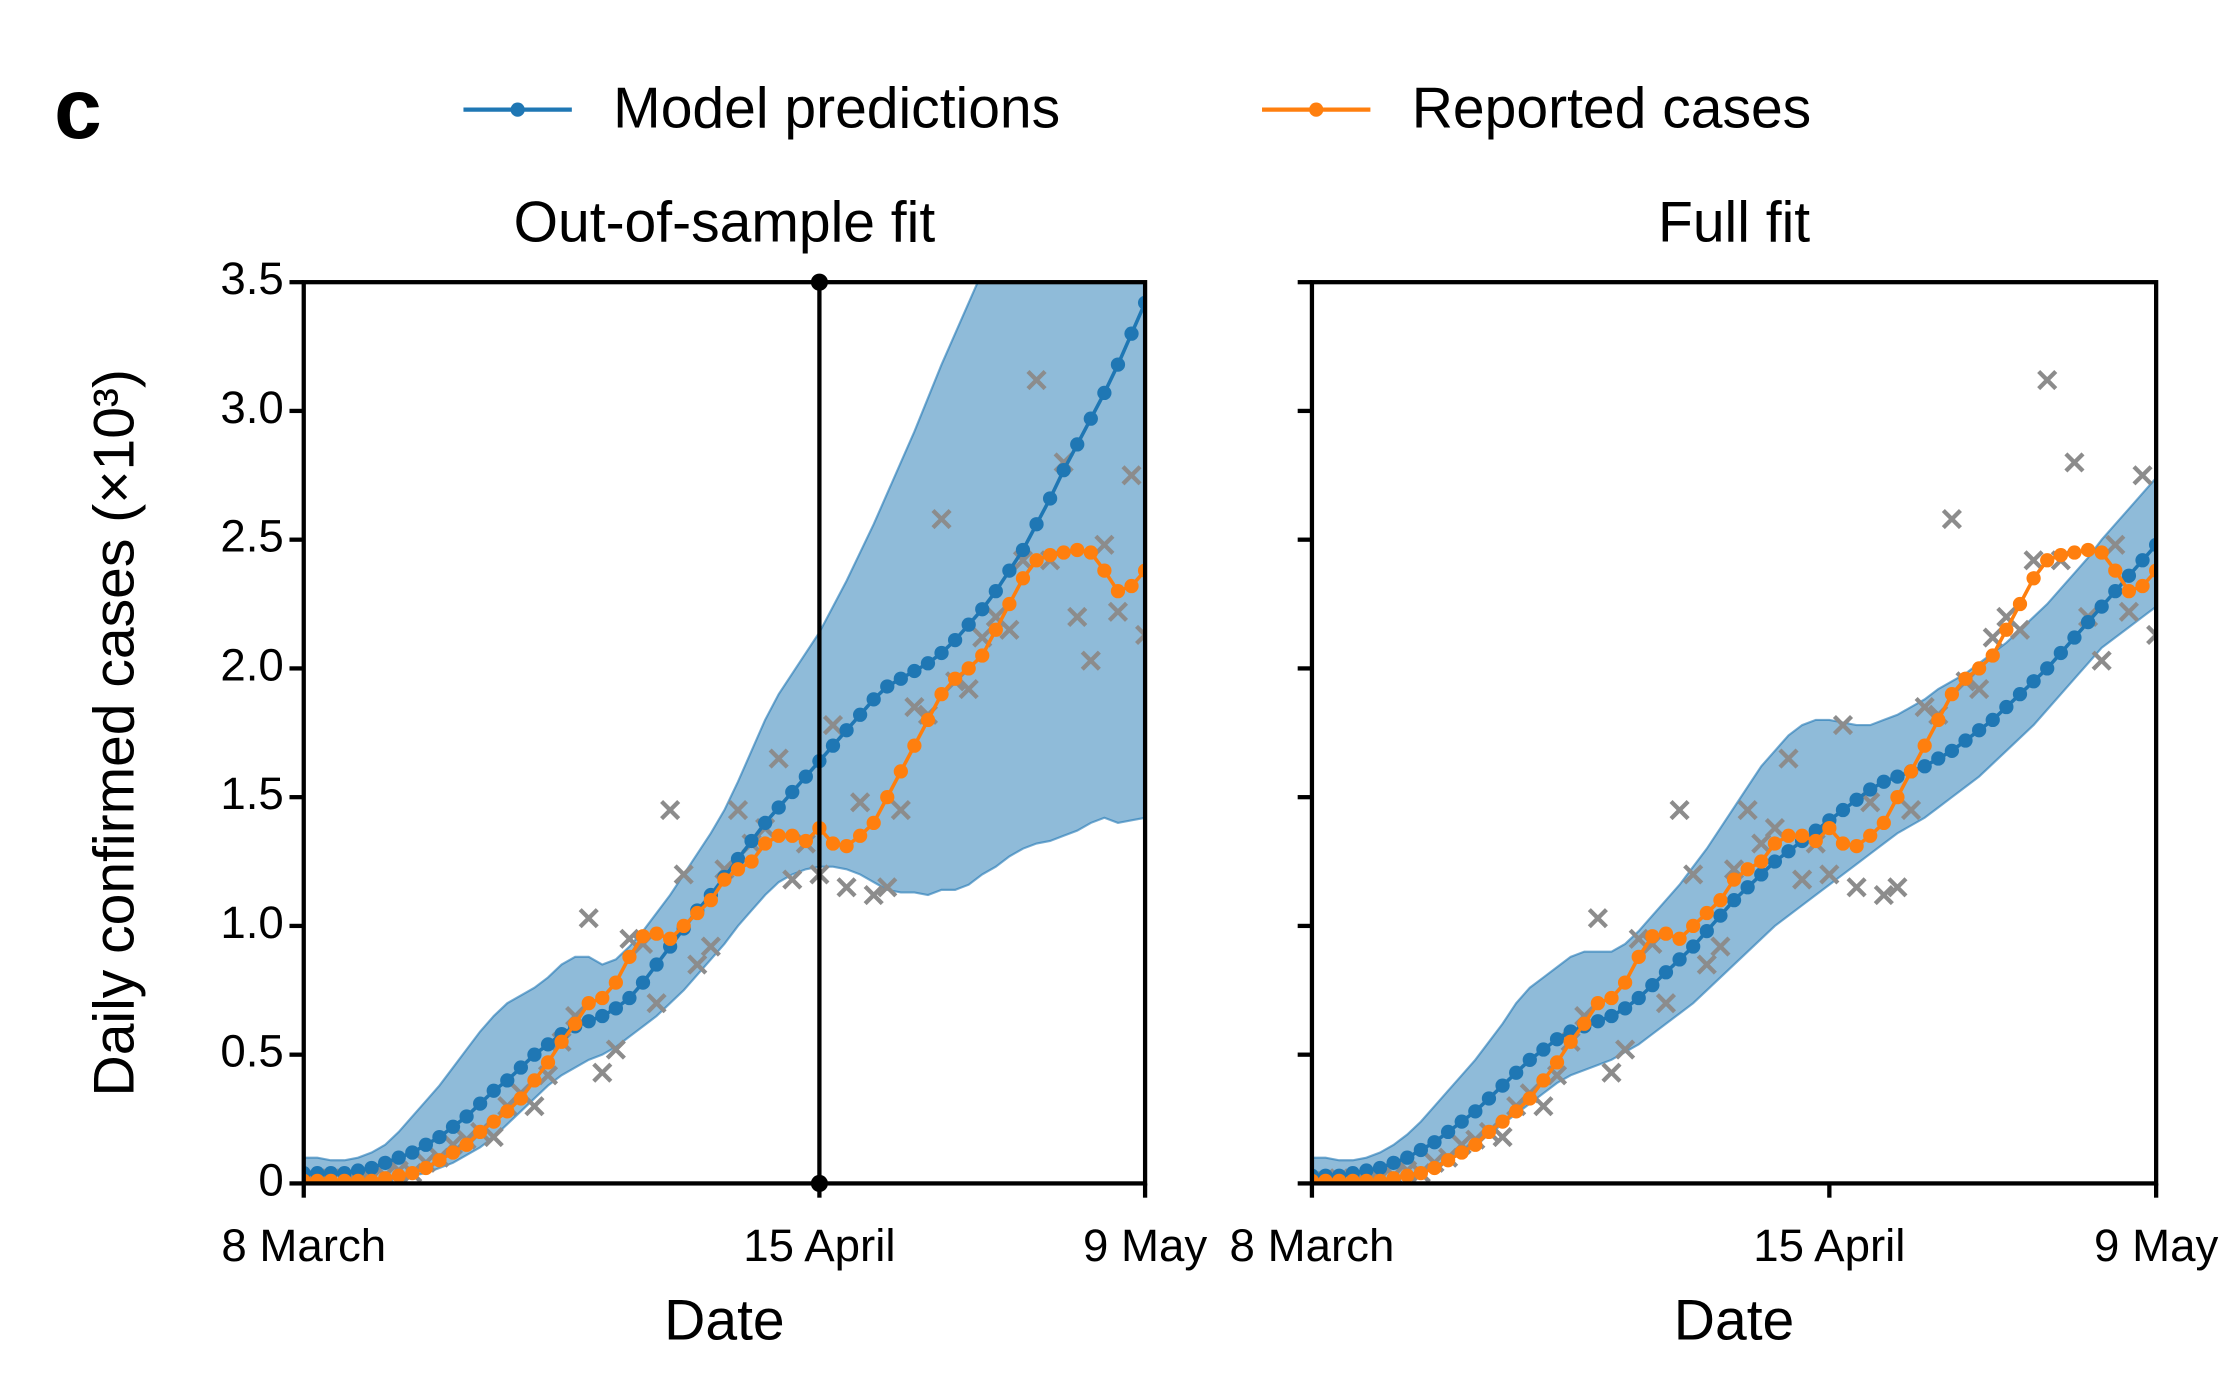 This screenshot has width=2236, height=1400. What do you see at coordinates (251, 1051) in the screenshot?
I see `y-tick-label: 0.5` at bounding box center [251, 1051].